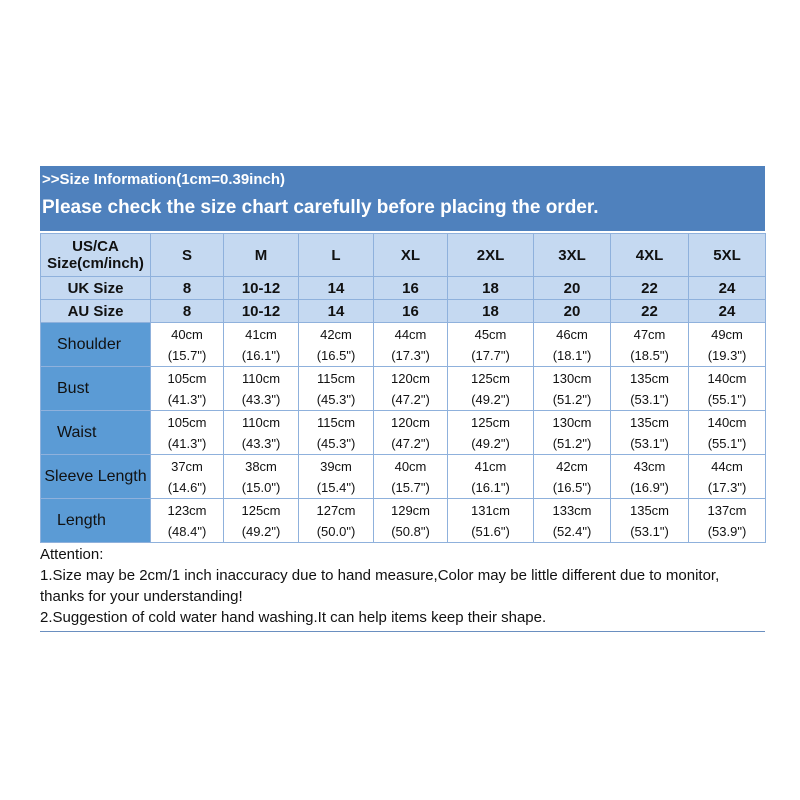  What do you see at coordinates (95, 344) in the screenshot?
I see `measurement-label: Shoulder` at bounding box center [95, 344].